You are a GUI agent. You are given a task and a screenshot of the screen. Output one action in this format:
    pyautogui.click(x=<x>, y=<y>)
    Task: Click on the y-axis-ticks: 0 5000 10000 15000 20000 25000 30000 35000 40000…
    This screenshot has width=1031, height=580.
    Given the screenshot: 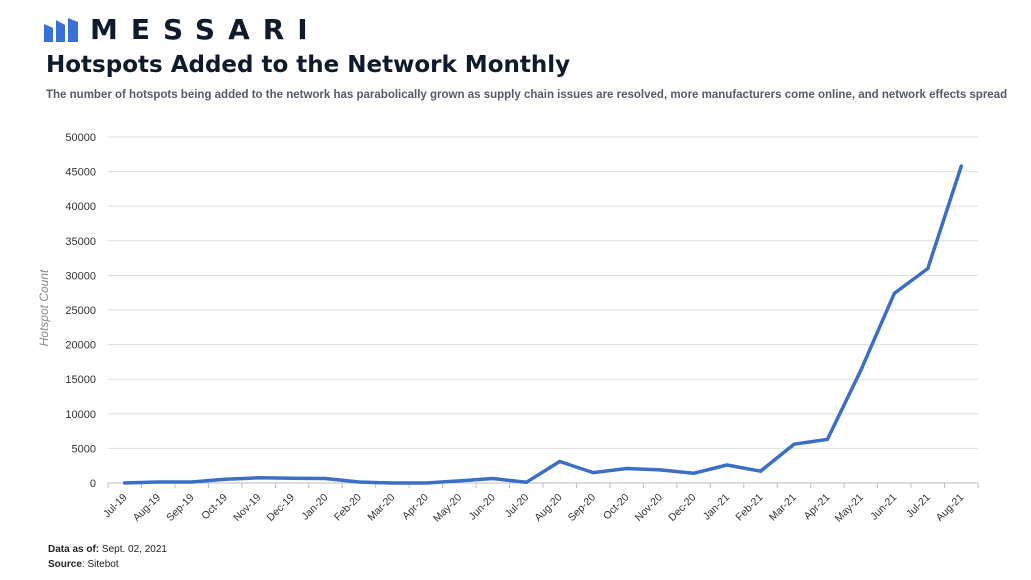 What is the action you would take?
    pyautogui.click(x=80, y=311)
    